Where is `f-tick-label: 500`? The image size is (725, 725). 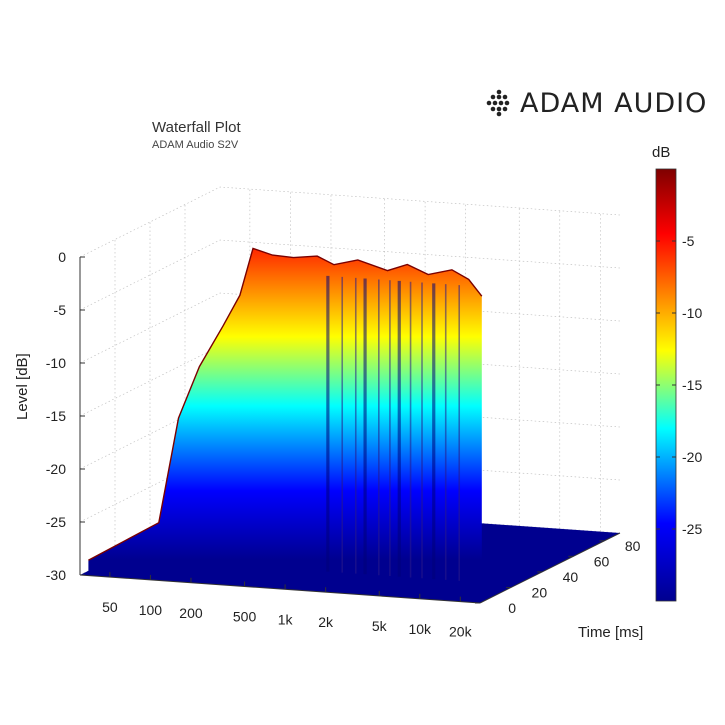 f-tick-label: 500 is located at coordinates (245, 617).